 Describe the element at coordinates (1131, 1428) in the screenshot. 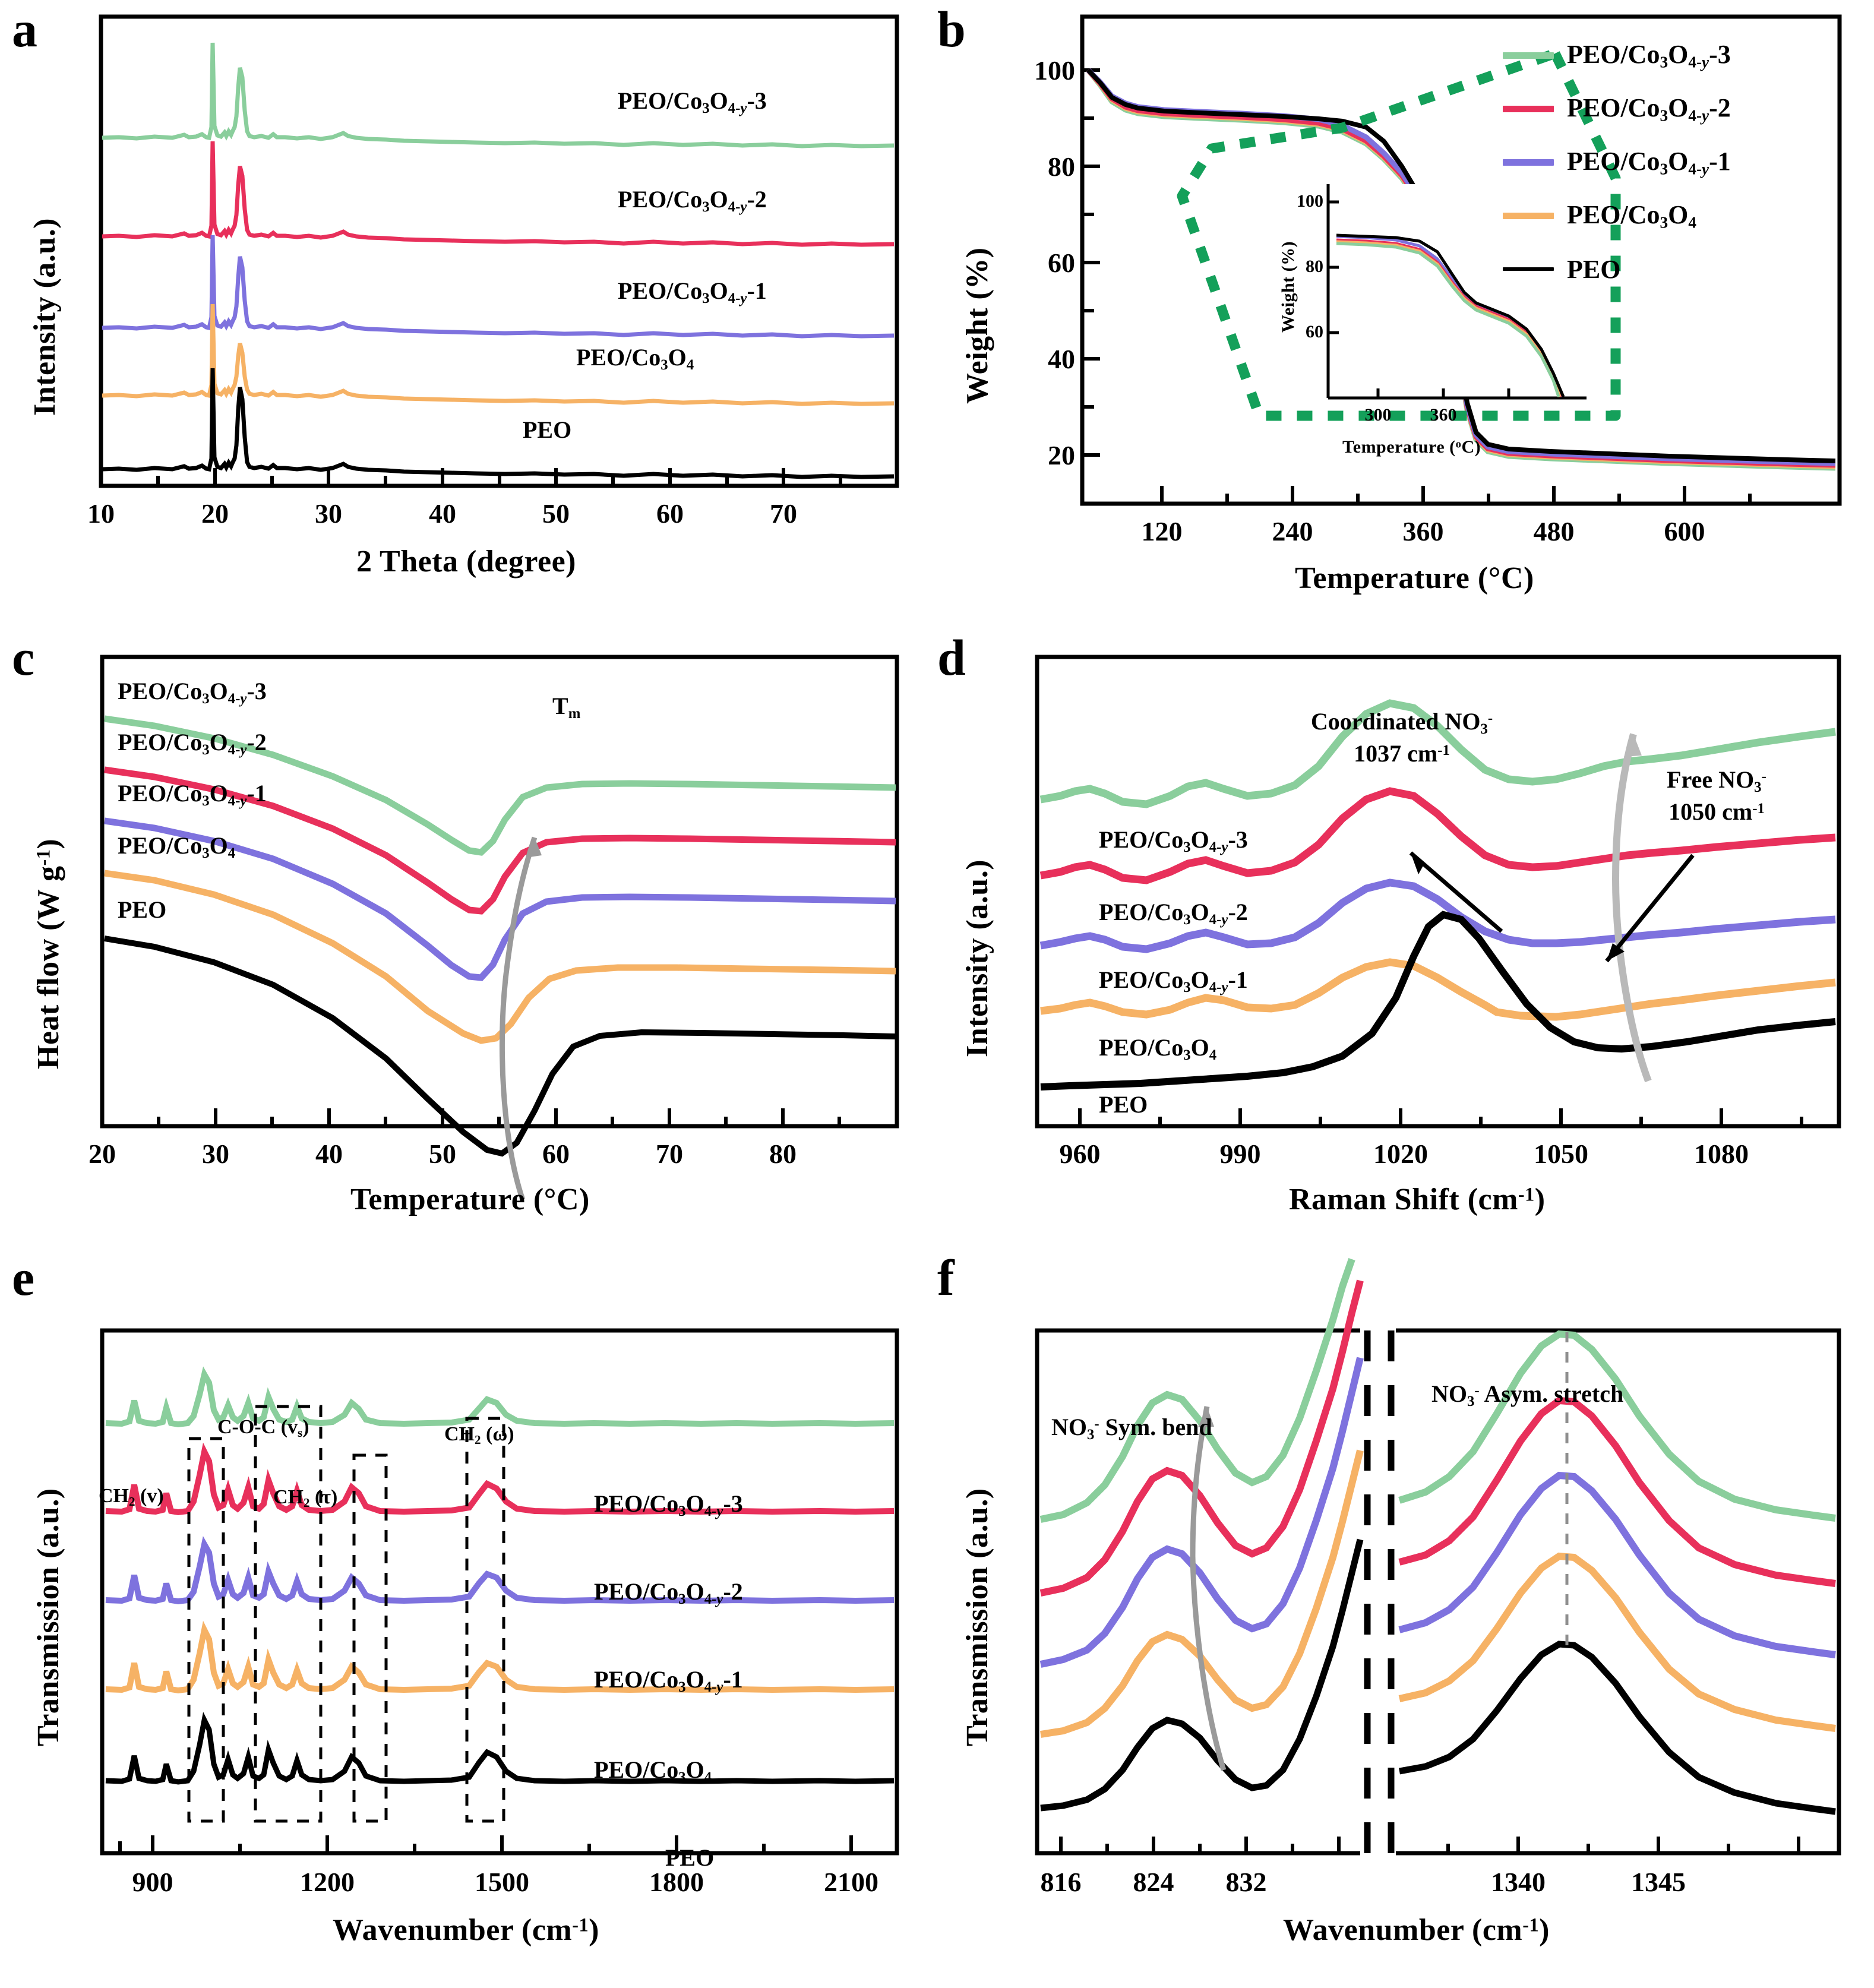

I see `panel-f-left-annotation: NO3- Sym. bend` at that location.